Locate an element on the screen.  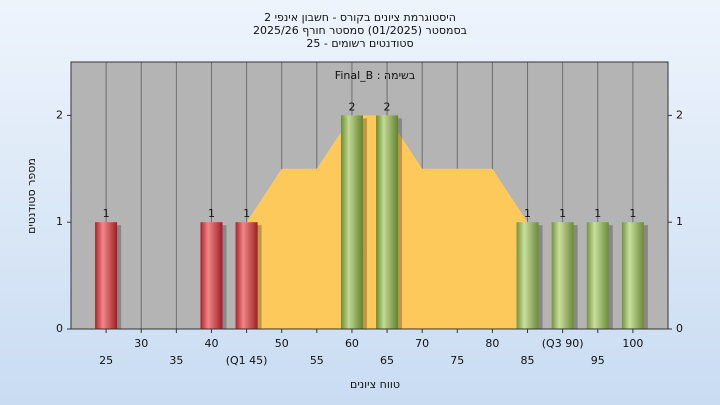
x-tick-label: 75 is located at coordinates (457, 360).